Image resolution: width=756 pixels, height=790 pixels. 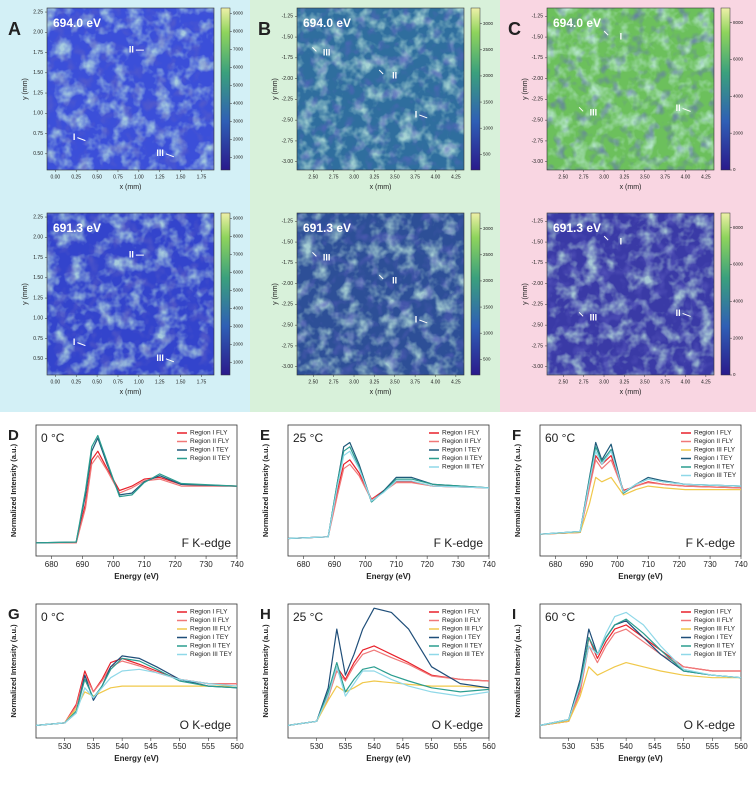 What do you see at coordinates (538, 242) in the screenshot?
I see `y-tick-label: -1.50` at bounding box center [538, 242].